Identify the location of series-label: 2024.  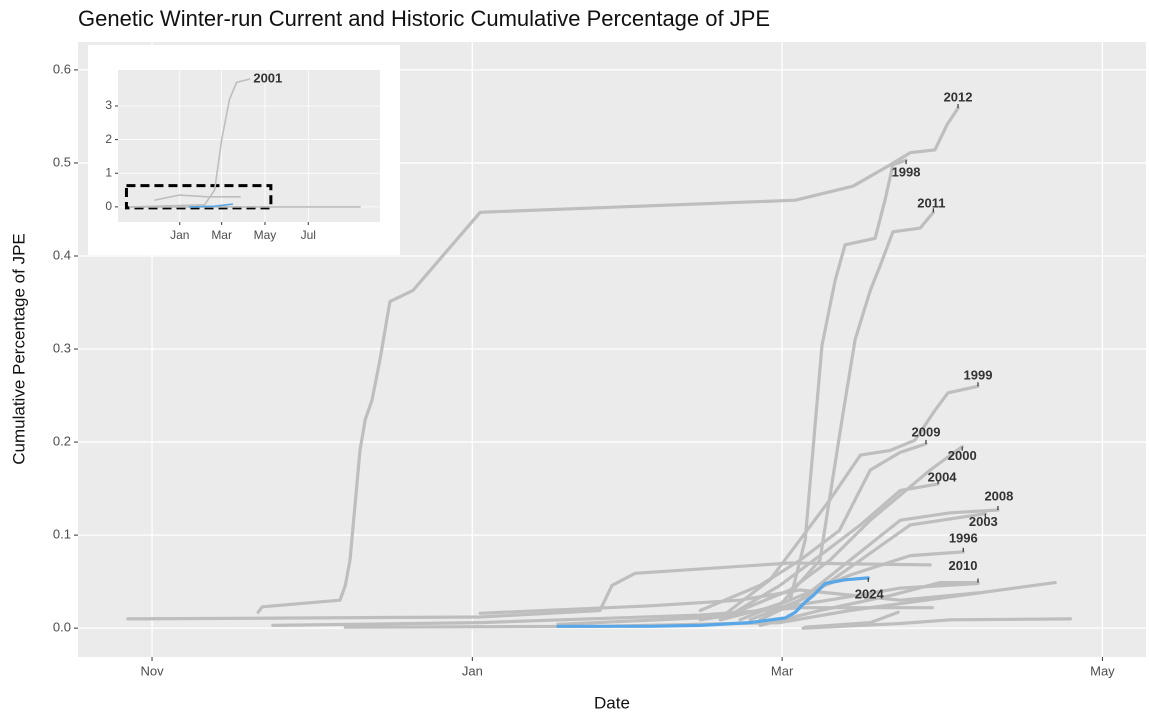
(870, 593).